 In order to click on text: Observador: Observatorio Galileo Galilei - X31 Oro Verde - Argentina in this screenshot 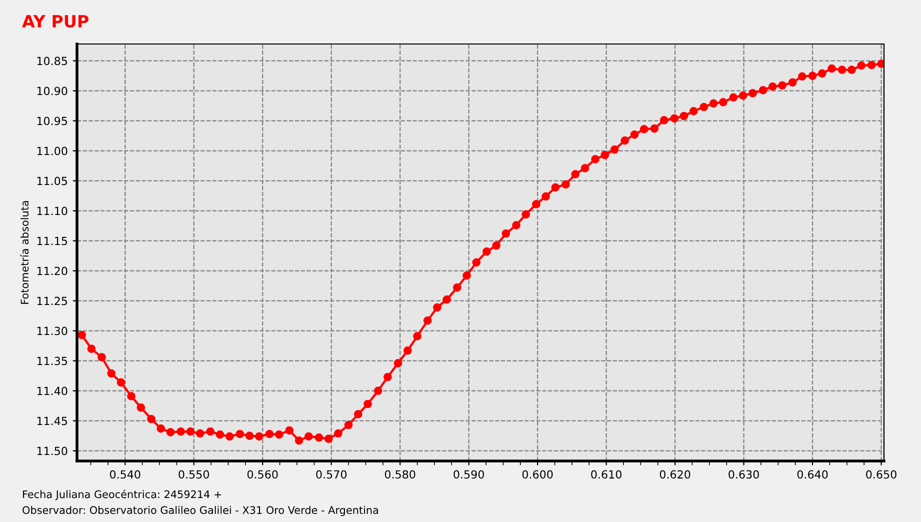, I will do `click(200, 511)`.